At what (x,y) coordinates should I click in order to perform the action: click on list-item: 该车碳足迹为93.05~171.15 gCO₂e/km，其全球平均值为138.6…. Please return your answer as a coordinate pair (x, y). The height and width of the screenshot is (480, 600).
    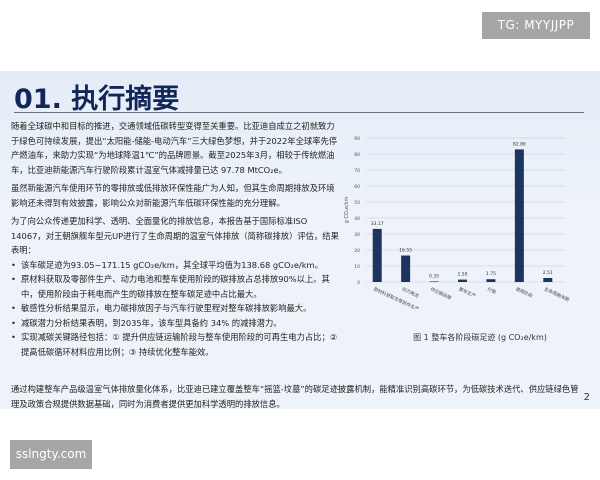
    Looking at the image, I should click on (176, 265).